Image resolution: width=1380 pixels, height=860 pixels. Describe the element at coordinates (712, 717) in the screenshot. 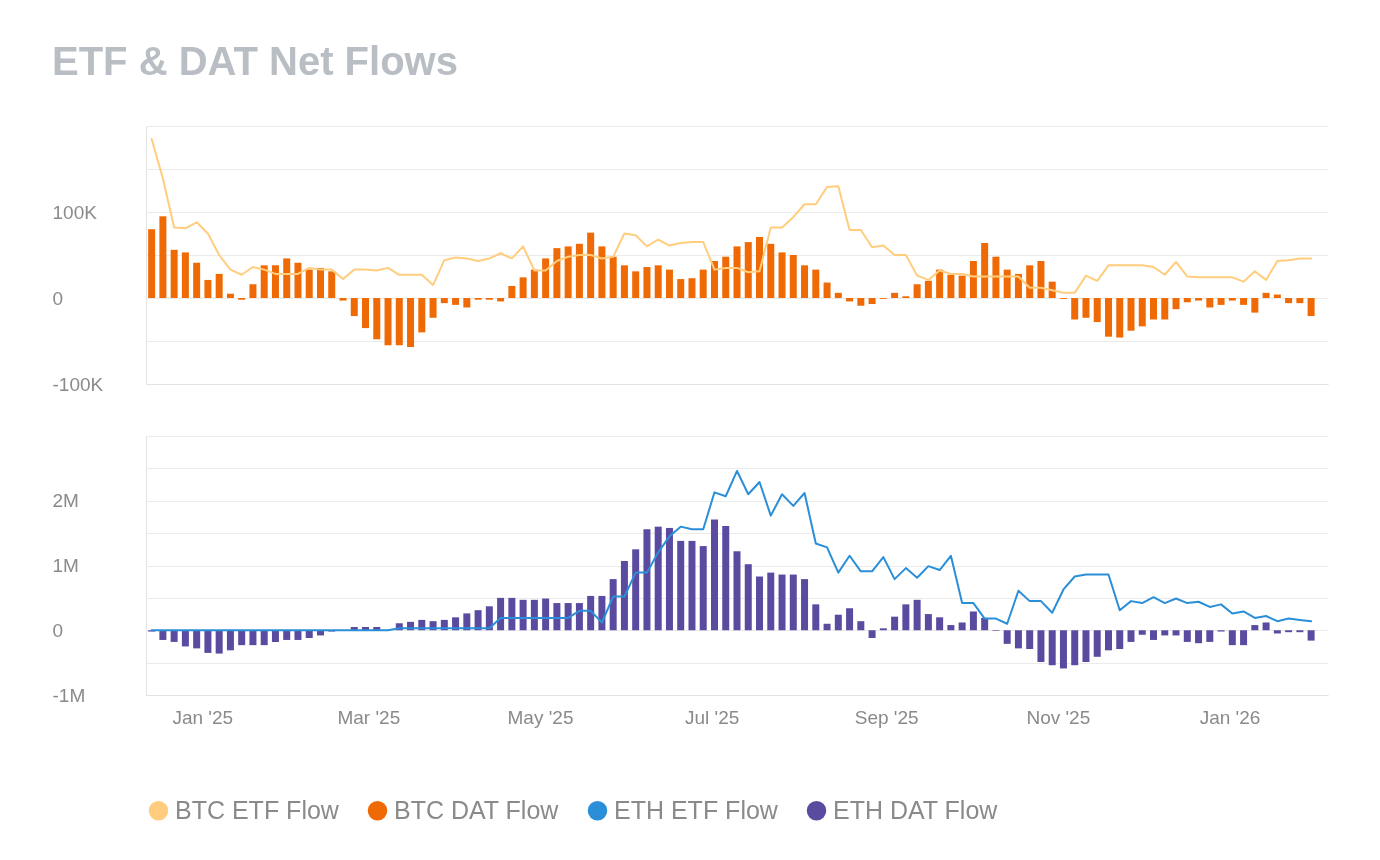

I see `x-tick-label: Jul '25` at that location.